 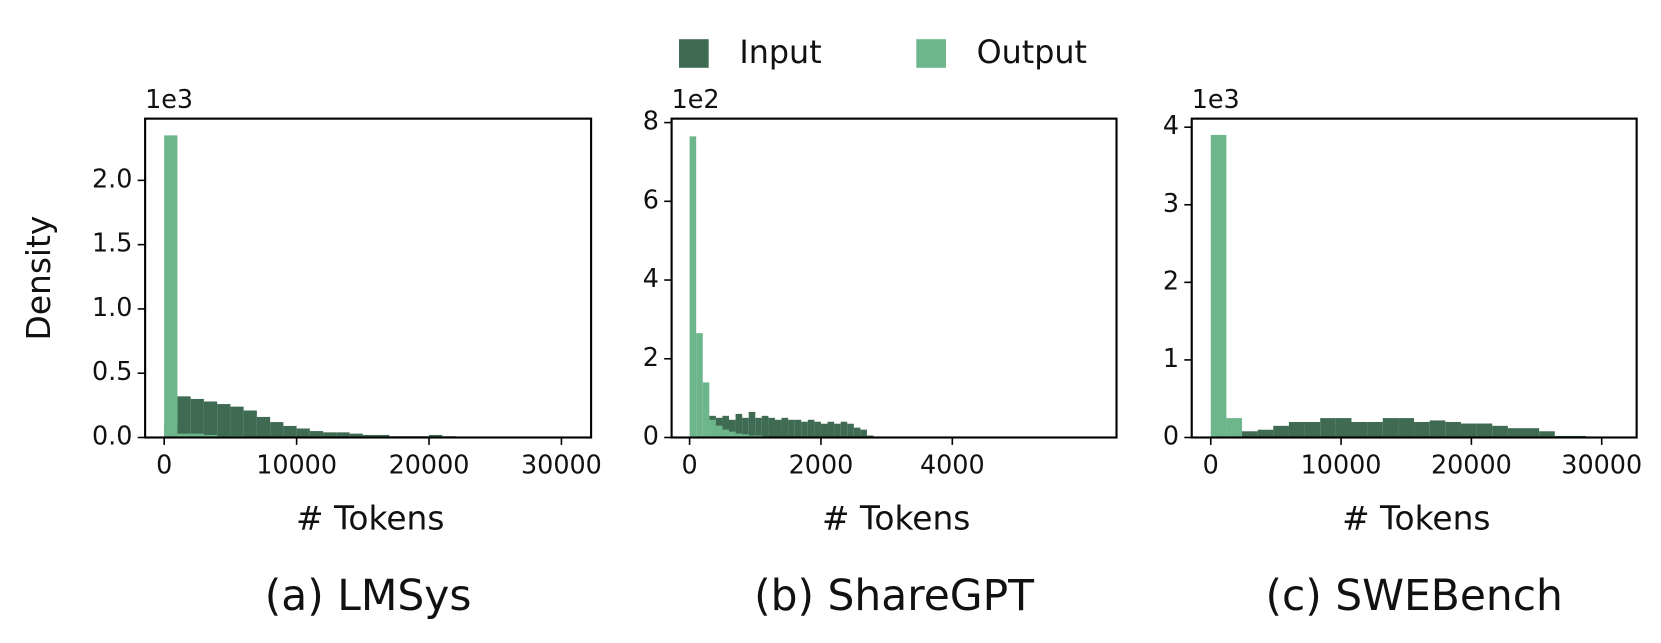 What do you see at coordinates (429, 465) in the screenshot?
I see `x-tick-label: 20000` at bounding box center [429, 465].